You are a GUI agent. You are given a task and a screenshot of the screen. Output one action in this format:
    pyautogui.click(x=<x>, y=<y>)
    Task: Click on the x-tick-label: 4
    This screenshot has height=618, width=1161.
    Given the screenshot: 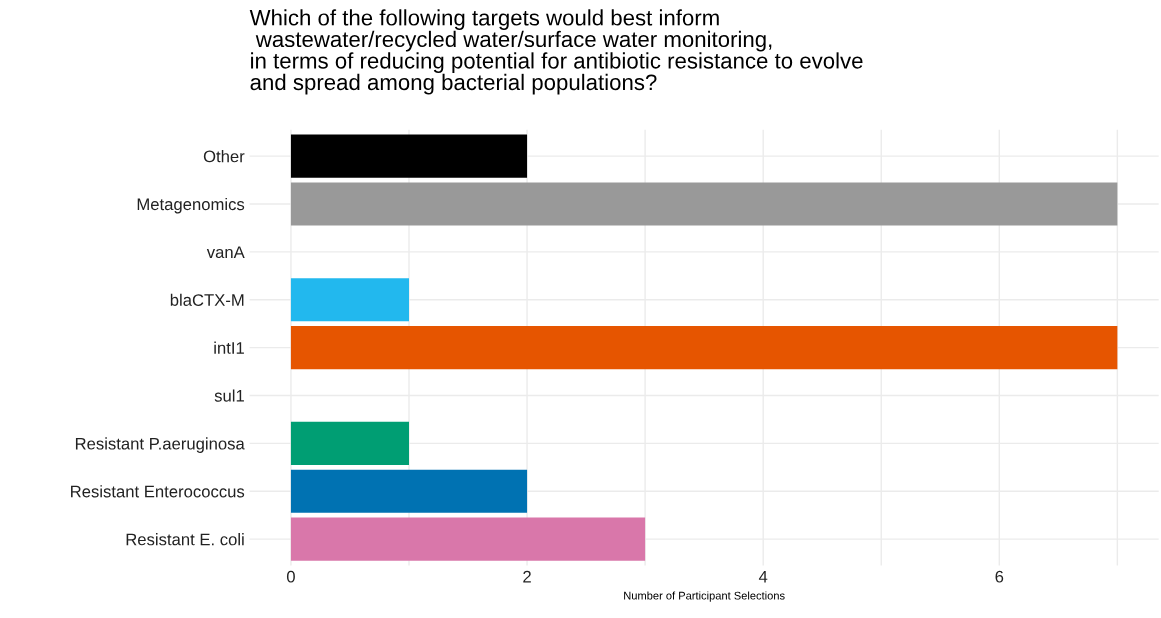 What is the action you would take?
    pyautogui.click(x=763, y=576)
    